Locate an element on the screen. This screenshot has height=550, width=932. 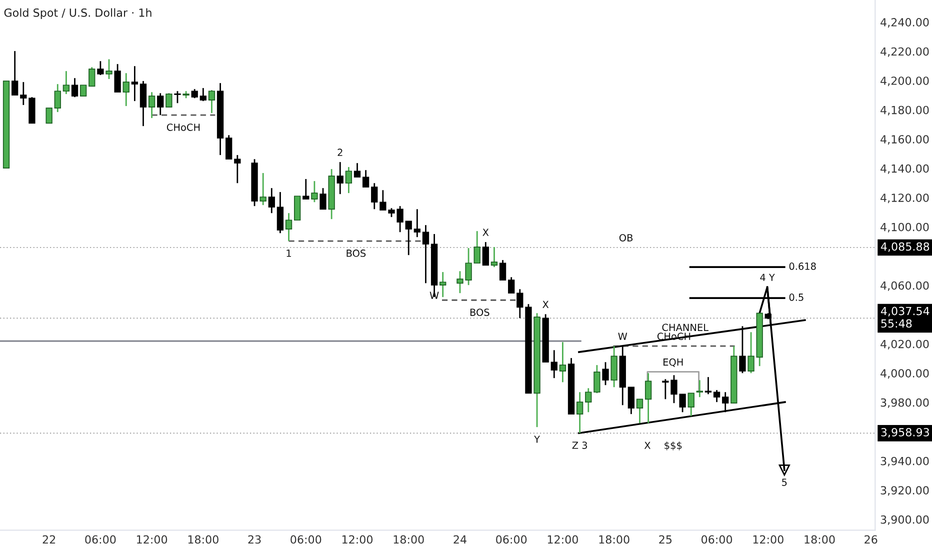
y-tick-label: 3,920.00 is located at coordinates (904, 491).